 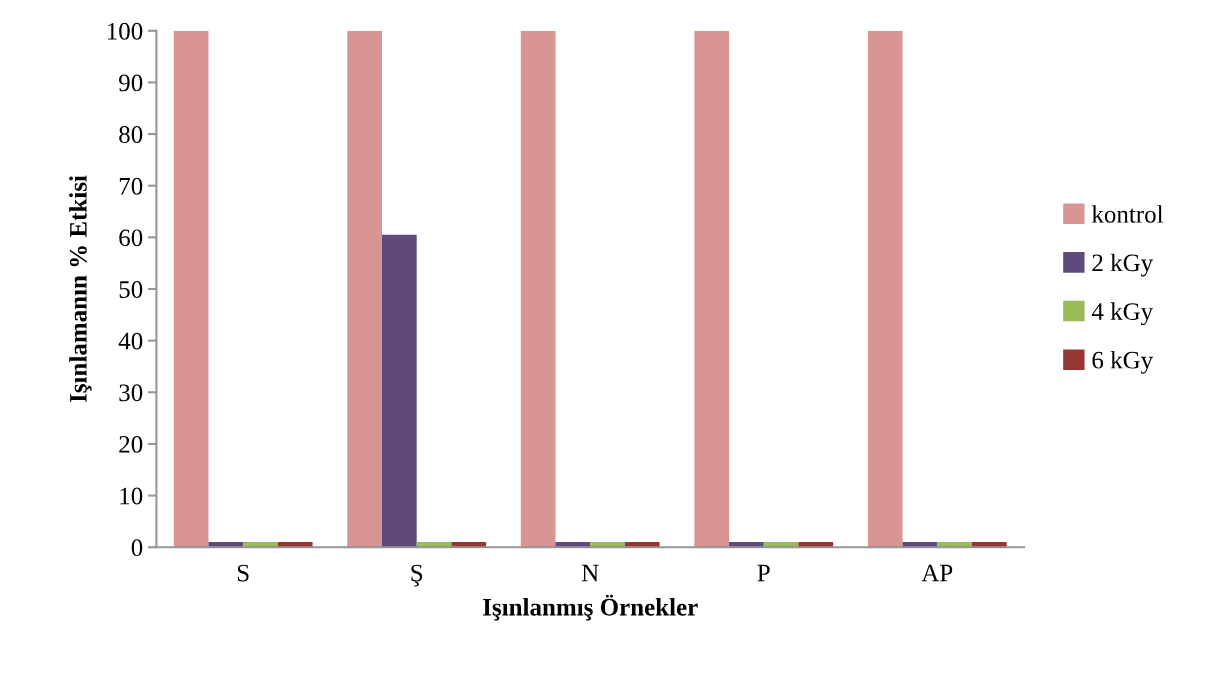 I want to click on y-tick-label: 40, so click(x=130, y=341).